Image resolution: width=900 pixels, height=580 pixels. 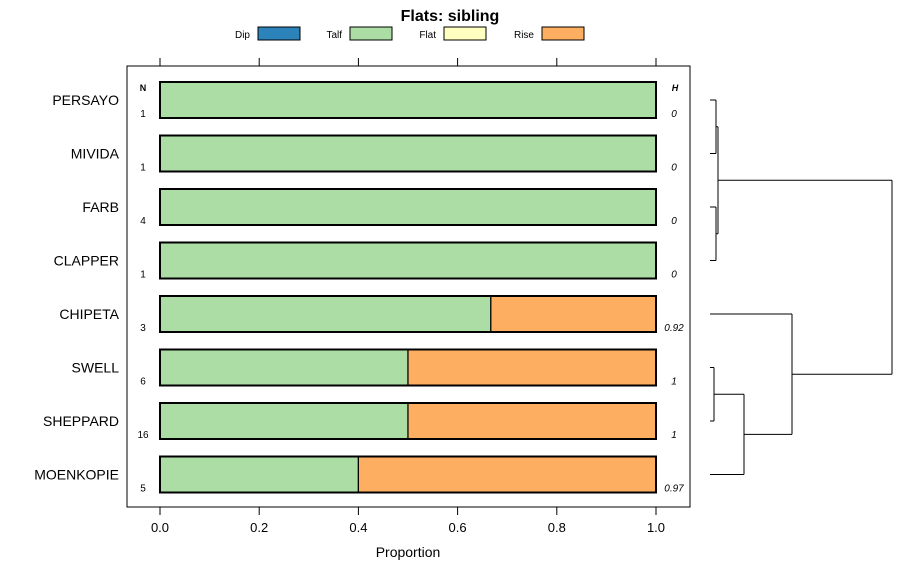 What do you see at coordinates (143, 489) in the screenshot?
I see `n-value: 5` at bounding box center [143, 489].